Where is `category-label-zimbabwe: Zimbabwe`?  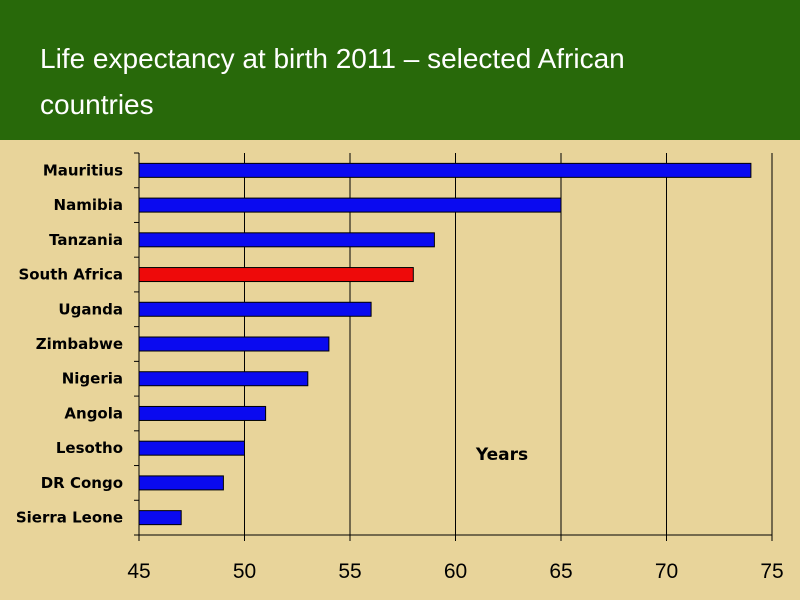
category-label-zimbabwe: Zimbabwe is located at coordinates (79, 344).